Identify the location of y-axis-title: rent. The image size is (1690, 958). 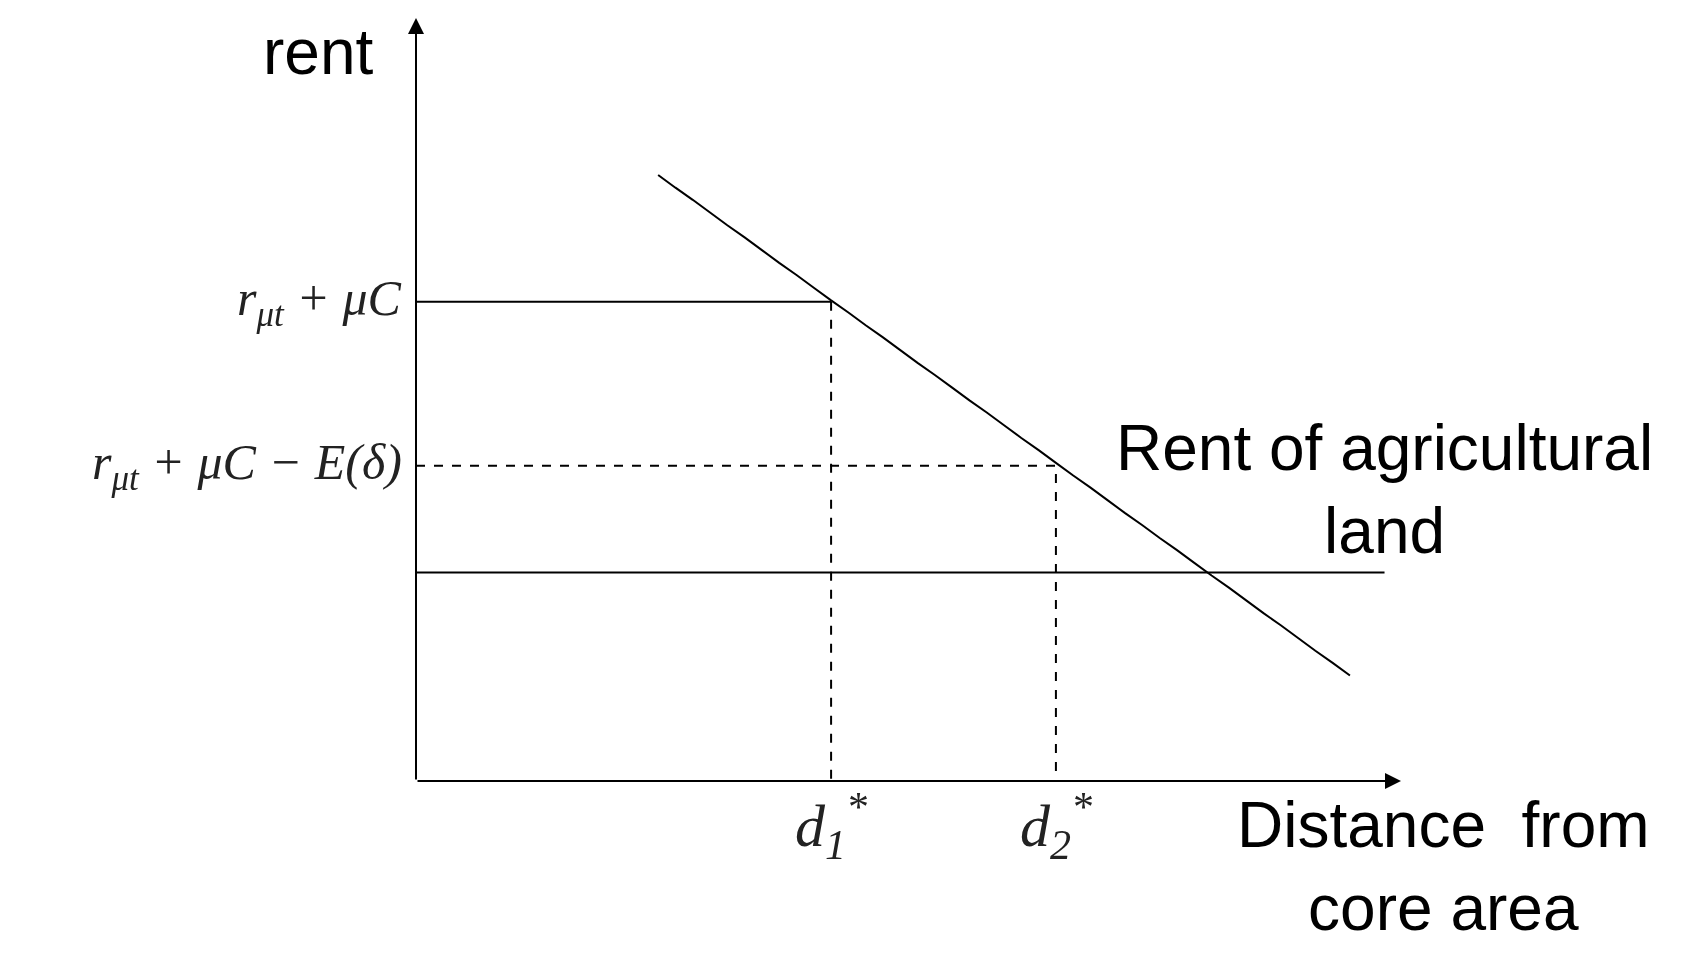
(318, 52).